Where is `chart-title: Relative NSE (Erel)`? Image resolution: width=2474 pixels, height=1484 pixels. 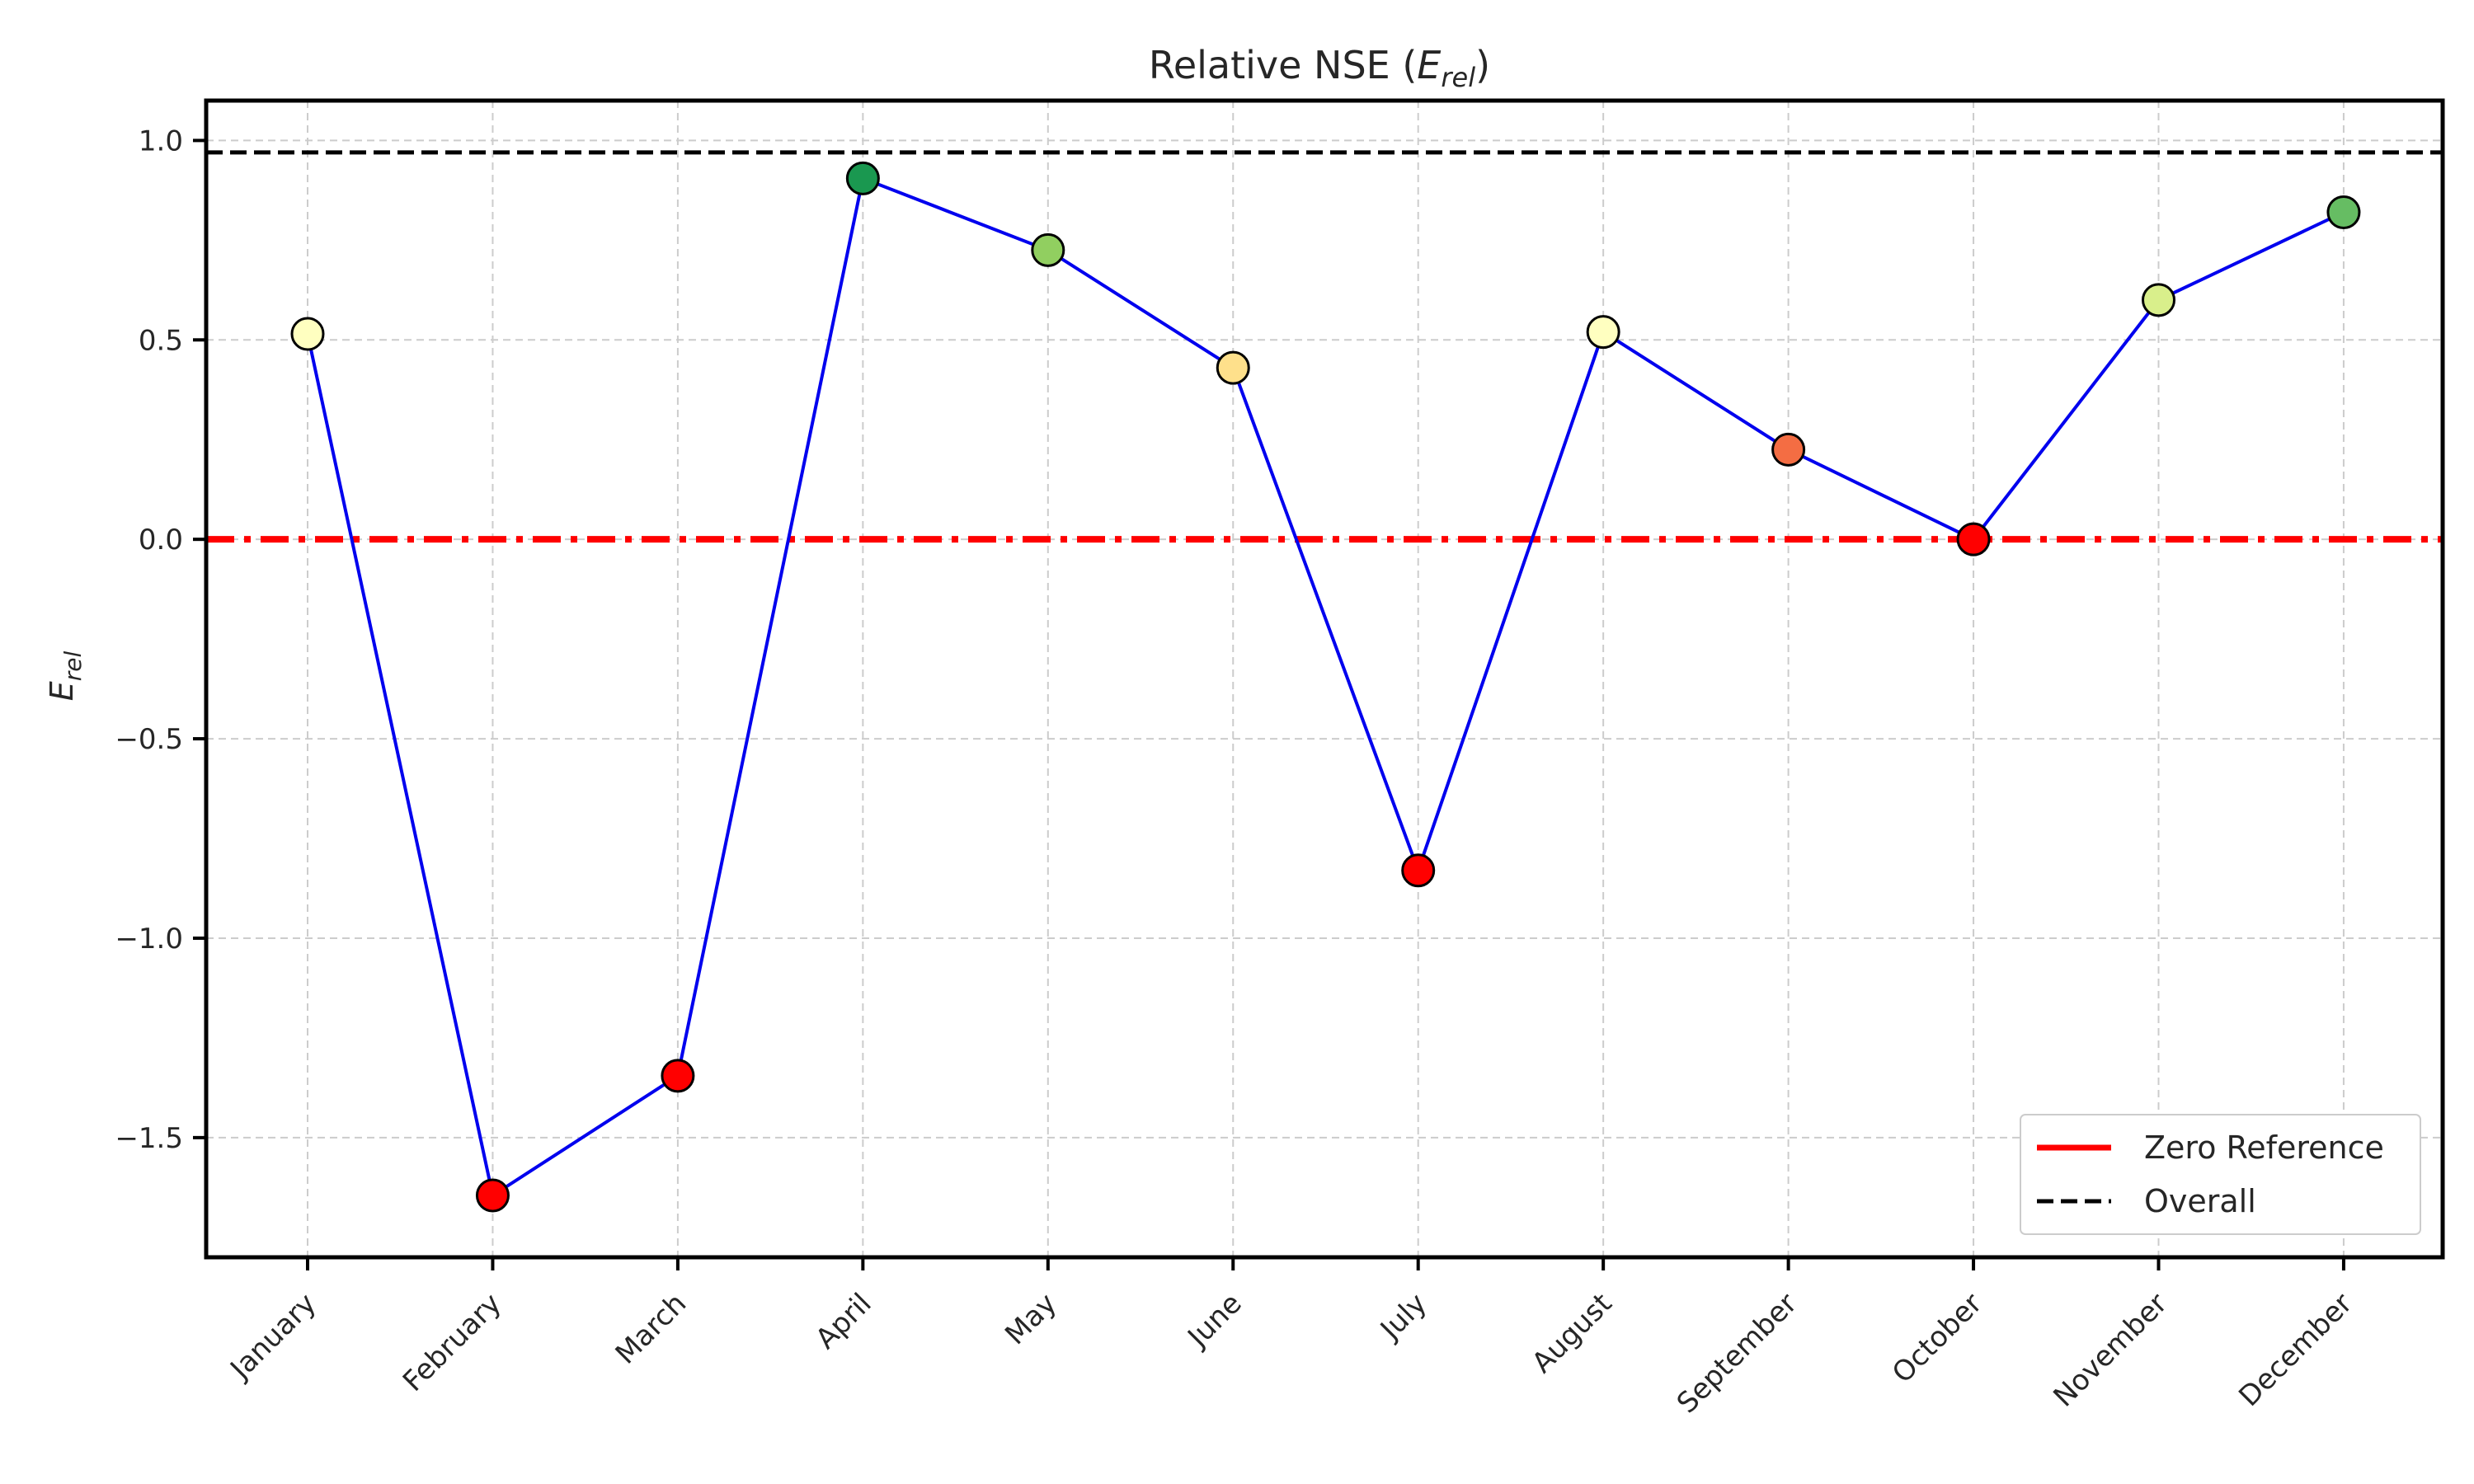
chart-title: Relative NSE (Erel) is located at coordinates (1319, 68).